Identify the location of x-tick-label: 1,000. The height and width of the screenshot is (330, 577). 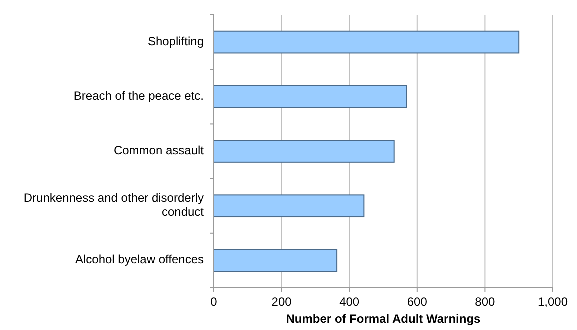
(553, 302).